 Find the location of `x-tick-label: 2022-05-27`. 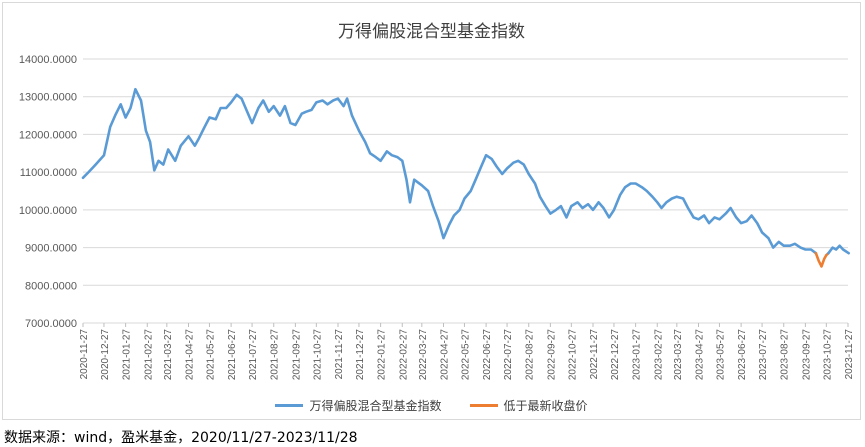

x-tick-label: 2022-05-27 is located at coordinates (465, 355).